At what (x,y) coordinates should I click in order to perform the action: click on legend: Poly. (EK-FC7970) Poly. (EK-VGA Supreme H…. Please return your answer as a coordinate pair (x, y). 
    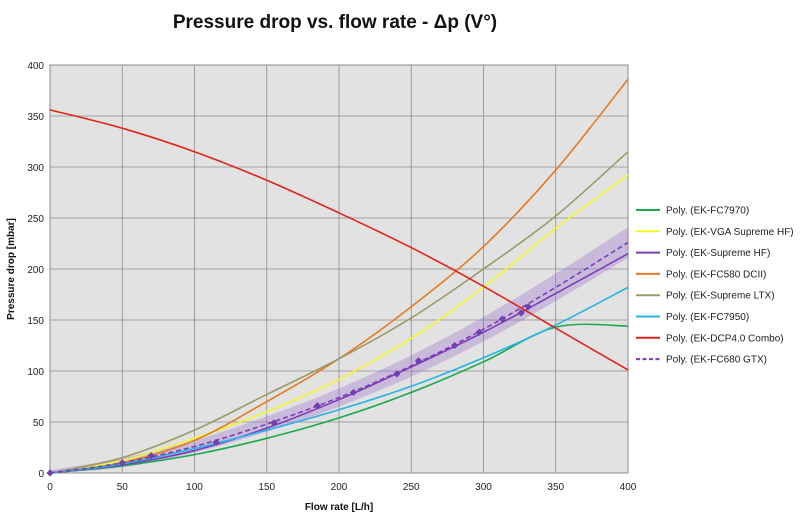
    Looking at the image, I should click on (715, 286).